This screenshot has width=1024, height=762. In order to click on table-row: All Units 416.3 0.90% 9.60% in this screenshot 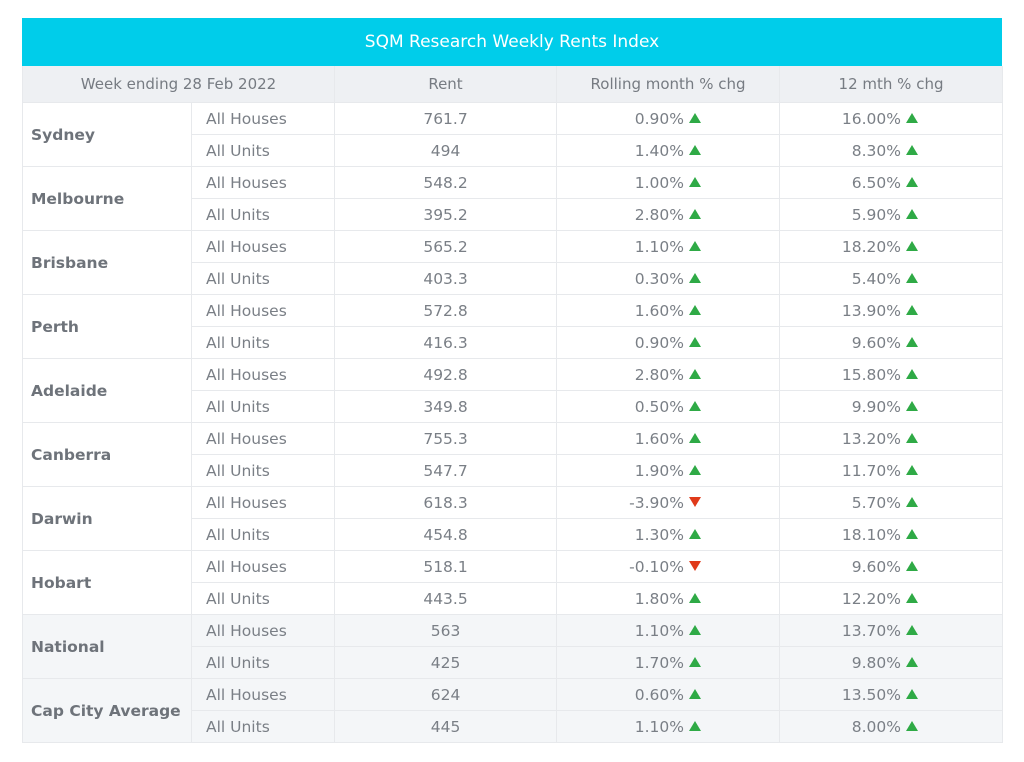, I will do `click(513, 342)`.